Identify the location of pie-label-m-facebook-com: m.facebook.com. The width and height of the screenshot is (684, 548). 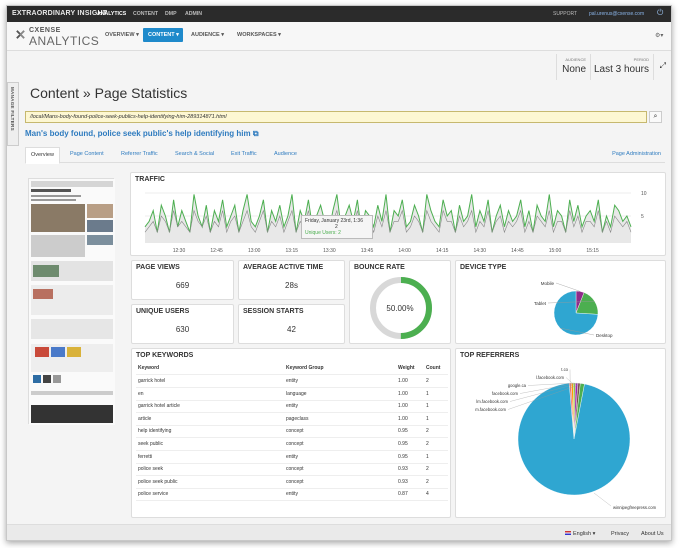
(490, 409).